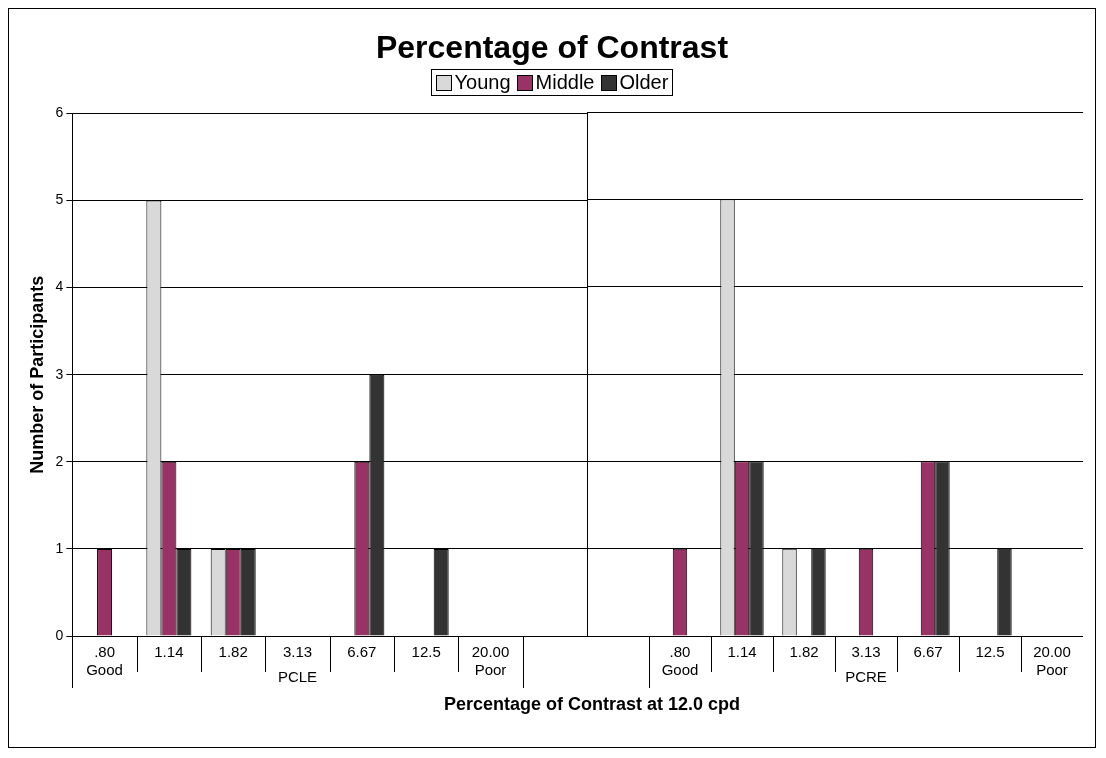 The image size is (1106, 758). Describe the element at coordinates (592, 704) in the screenshot. I see `x-axis-title: Percentage of Contrast at 12.0 cpd` at that location.